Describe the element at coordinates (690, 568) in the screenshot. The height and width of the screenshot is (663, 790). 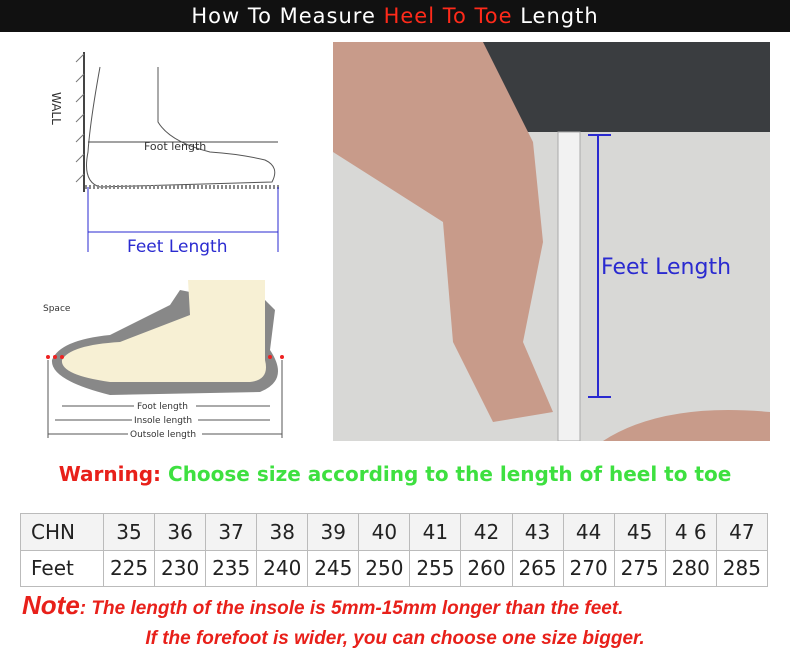
I see `table-cell: 280` at that location.